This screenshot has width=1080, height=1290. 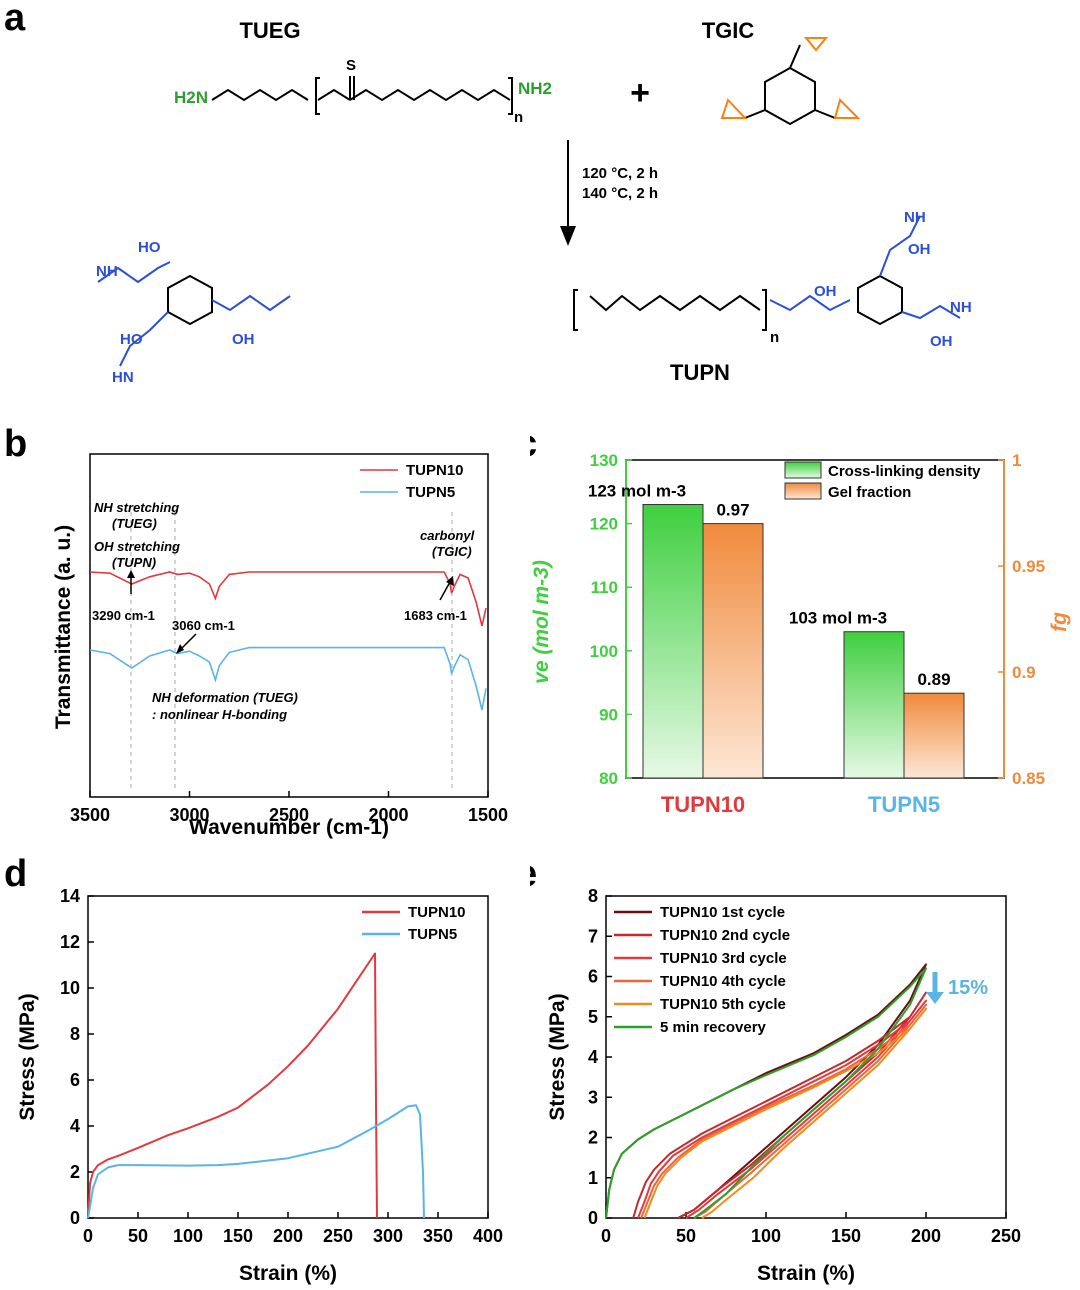 I want to click on tupn-oh-2: OH, so click(x=825, y=291).